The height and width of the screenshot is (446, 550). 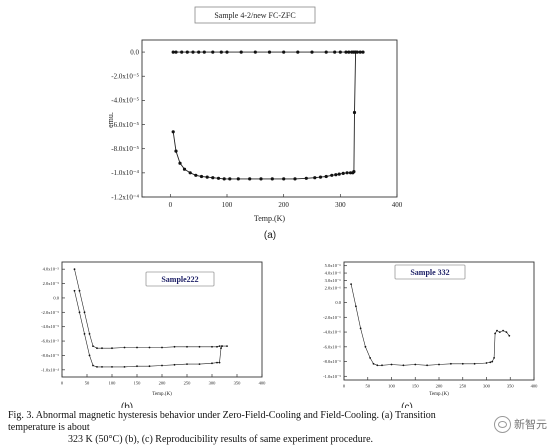 What do you see at coordinates (333, 265) in the screenshot?
I see `y-tick-label: 5.0x10⁻⁶` at bounding box center [333, 265].